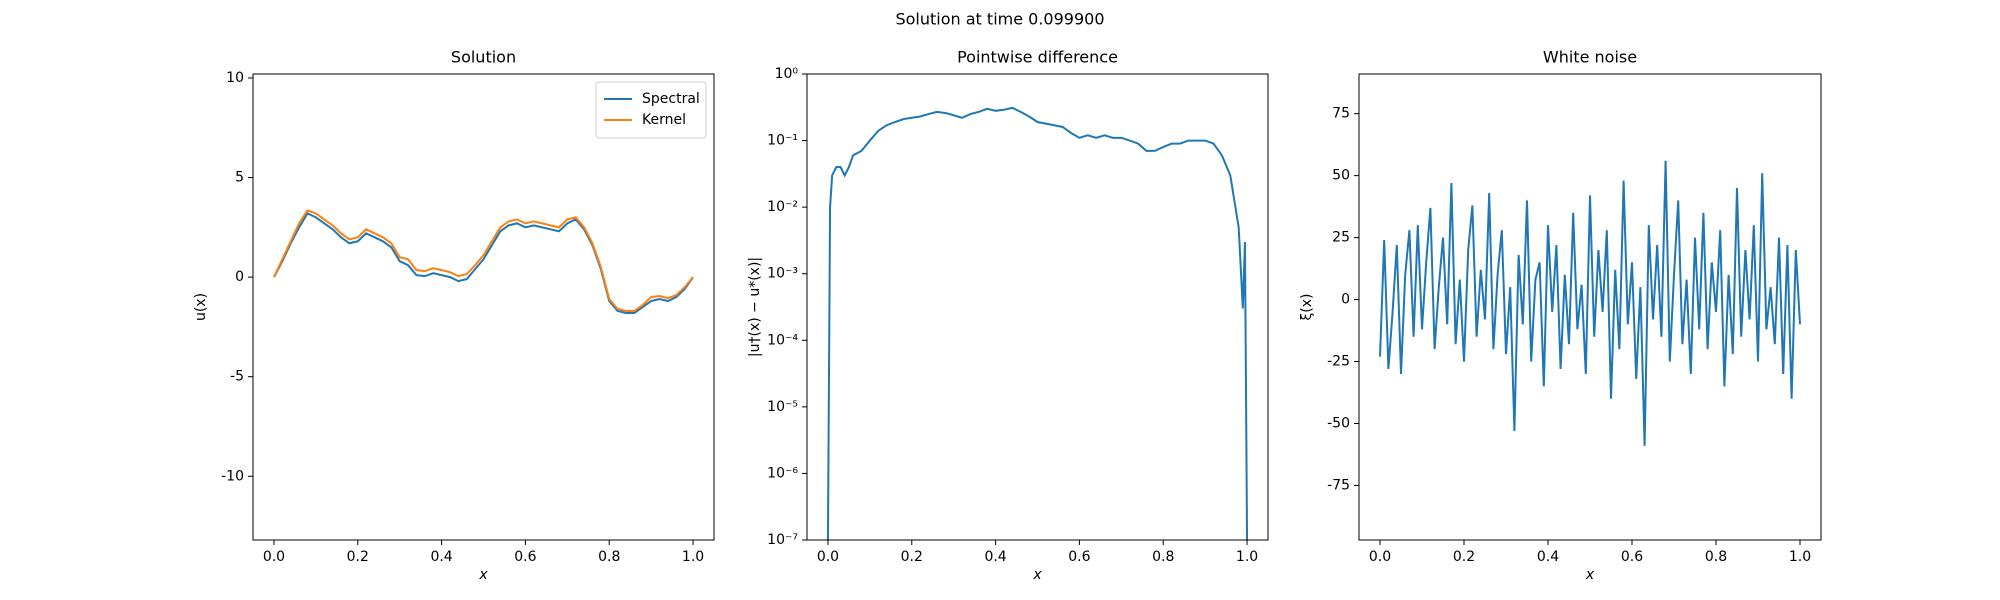 Image resolution: width=2000 pixels, height=600 pixels. What do you see at coordinates (483, 57) in the screenshot?
I see `panel-title: Solution` at bounding box center [483, 57].